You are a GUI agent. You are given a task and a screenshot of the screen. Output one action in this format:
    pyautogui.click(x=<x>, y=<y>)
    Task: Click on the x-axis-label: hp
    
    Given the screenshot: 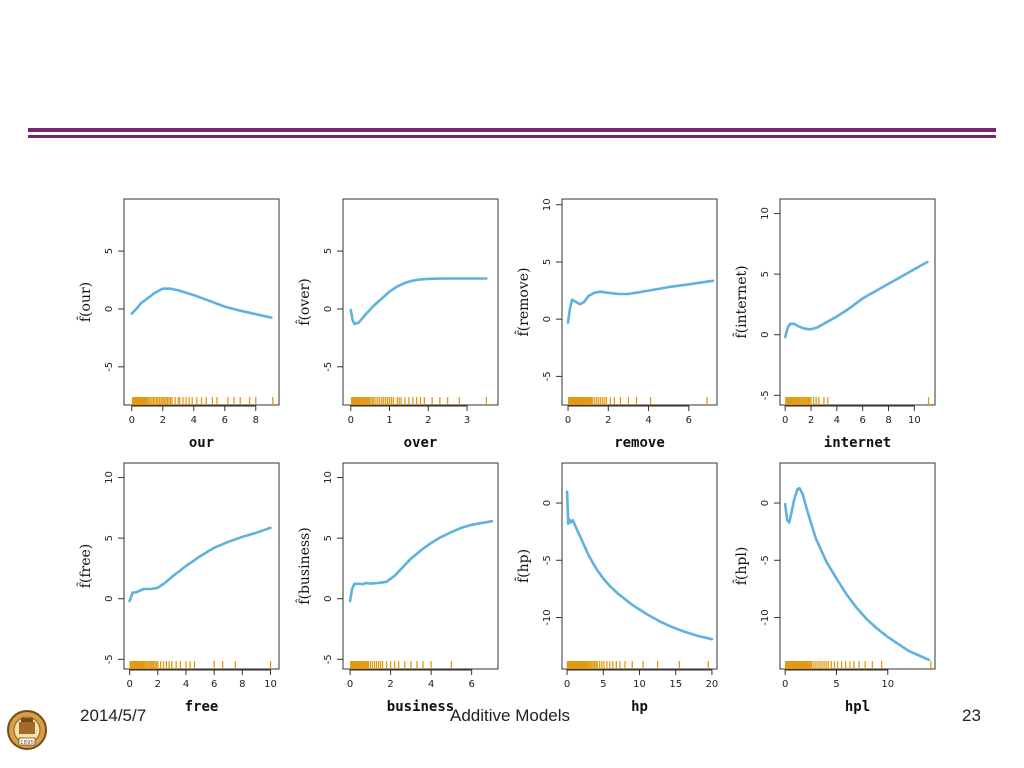 What is the action you would take?
    pyautogui.click(x=639, y=707)
    